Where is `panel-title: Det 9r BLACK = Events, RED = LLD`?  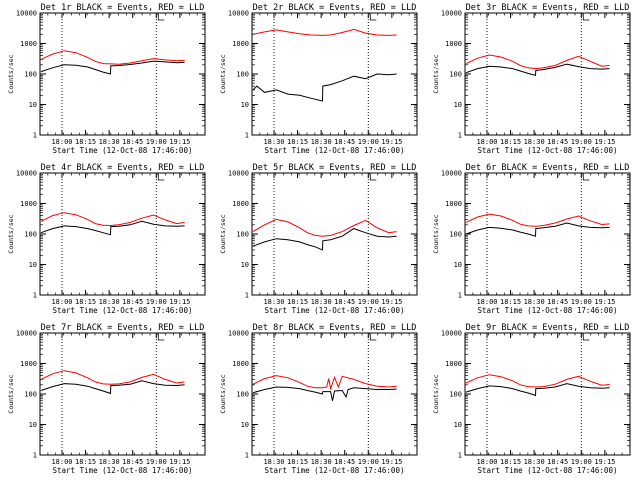 panel-title: Det 9r BLACK = Events, RED = LLD is located at coordinates (548, 328).